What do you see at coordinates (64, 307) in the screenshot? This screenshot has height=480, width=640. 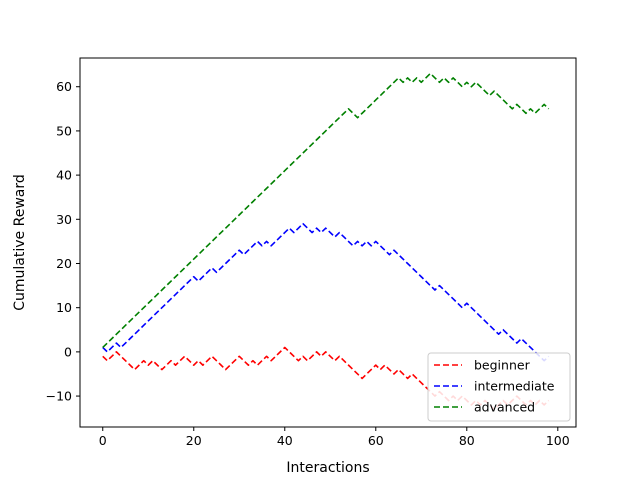 I see `y-tick-label: 10` at bounding box center [64, 307].